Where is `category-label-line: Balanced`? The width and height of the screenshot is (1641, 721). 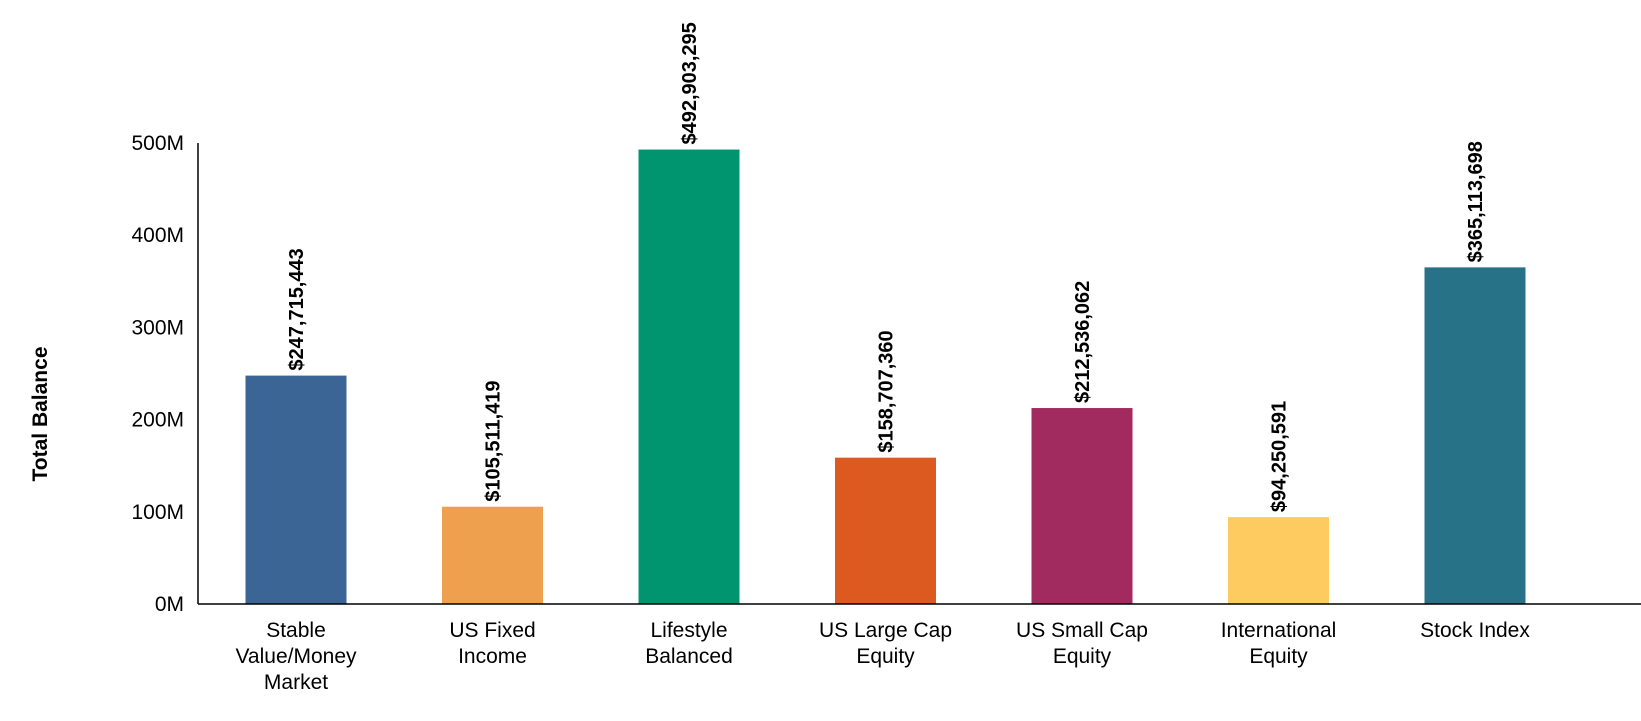
category-label-line: Balanced is located at coordinates (689, 656).